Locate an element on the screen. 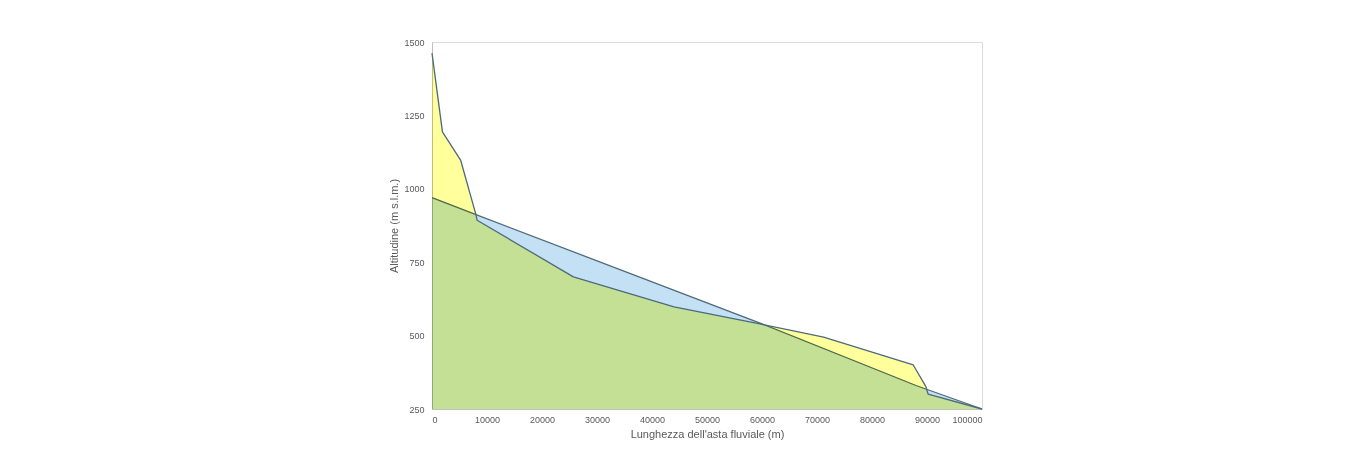  x-tick-label: 70000 is located at coordinates (817, 419).